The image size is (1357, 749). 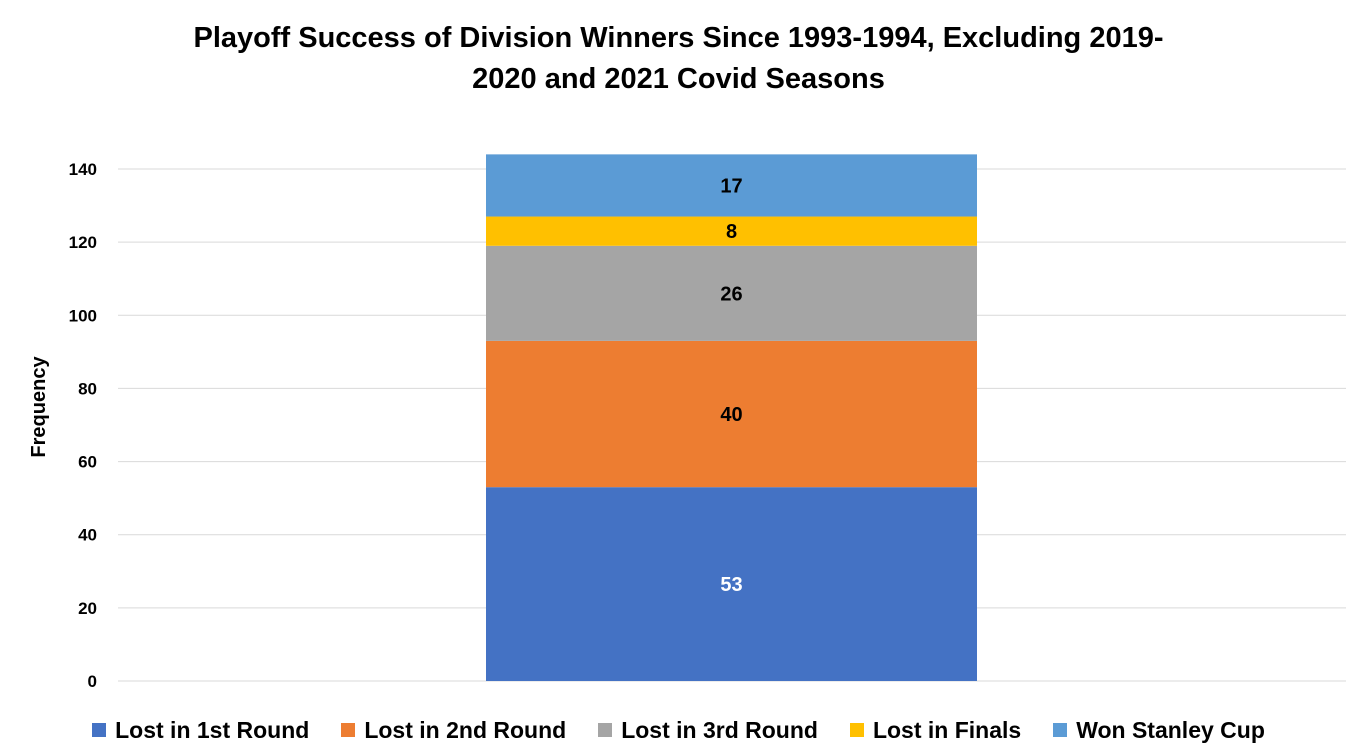 What do you see at coordinates (731, 385) in the screenshot?
I see `data-labels: 53 40 26 8 17` at bounding box center [731, 385].